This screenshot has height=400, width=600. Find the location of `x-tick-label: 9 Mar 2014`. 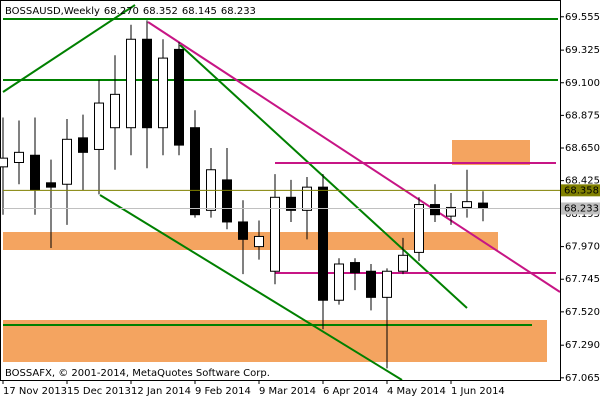

x-tick-label: 9 Mar 2014 is located at coordinates (287, 391).